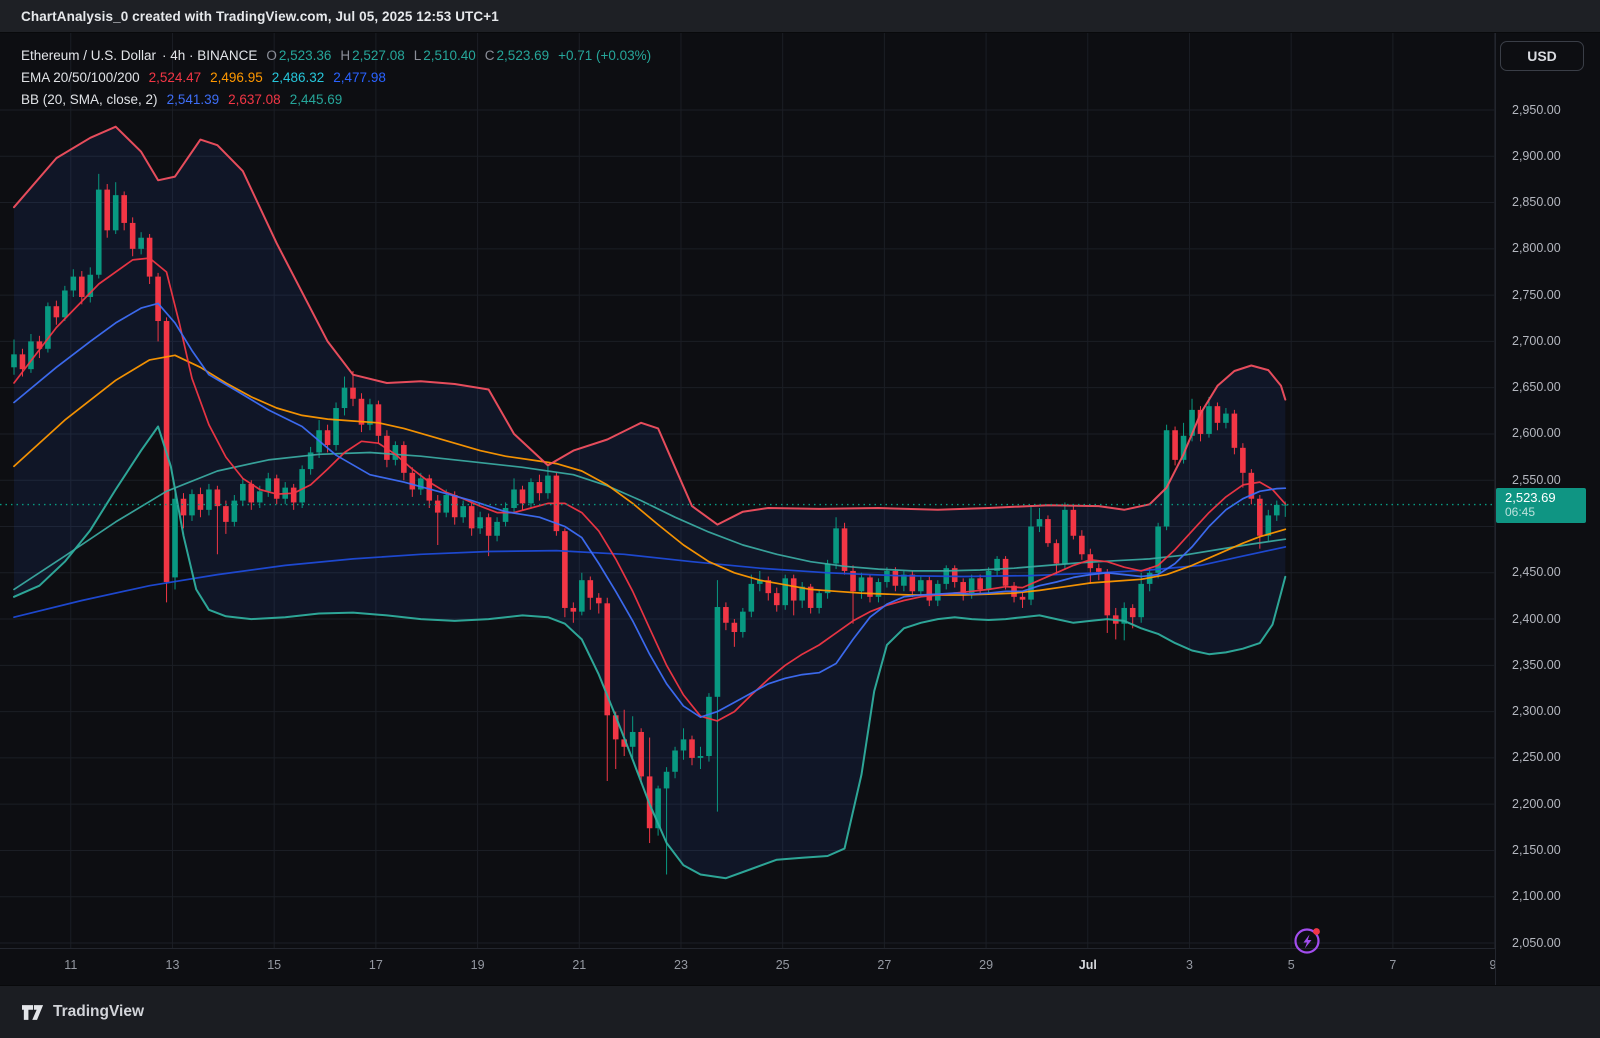 Image resolution: width=1600 pixels, height=1038 pixels. I want to click on notification-dot, so click(1316, 931).